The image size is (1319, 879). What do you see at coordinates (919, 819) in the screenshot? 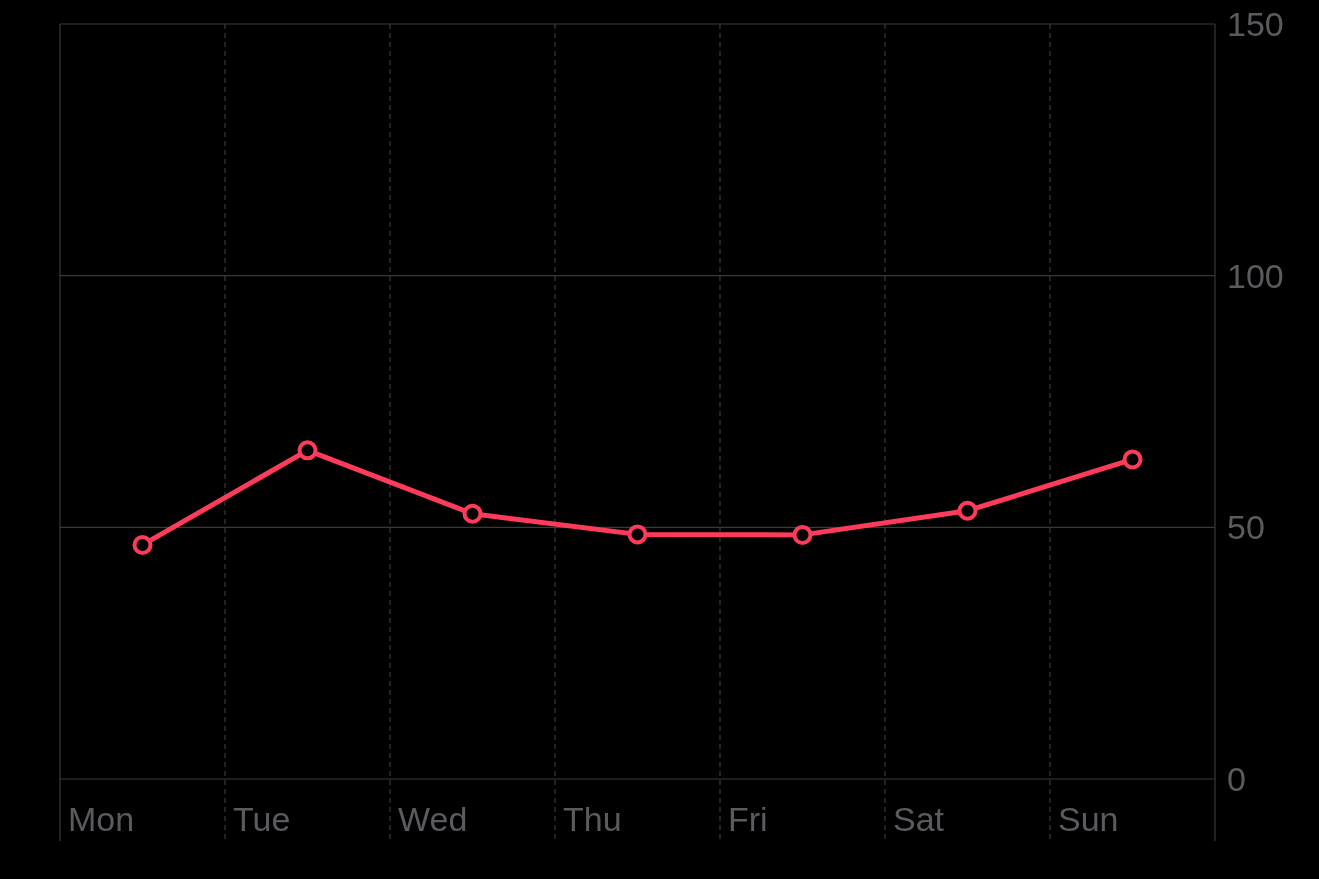
I see `x-tick-label: Sat` at bounding box center [919, 819].